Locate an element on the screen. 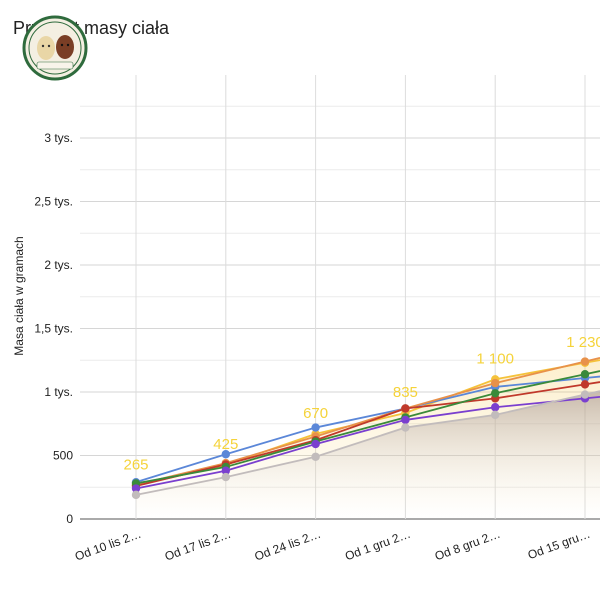 The height and width of the screenshot is (600, 600). y-tick-label: 3 tys. is located at coordinates (58, 138).